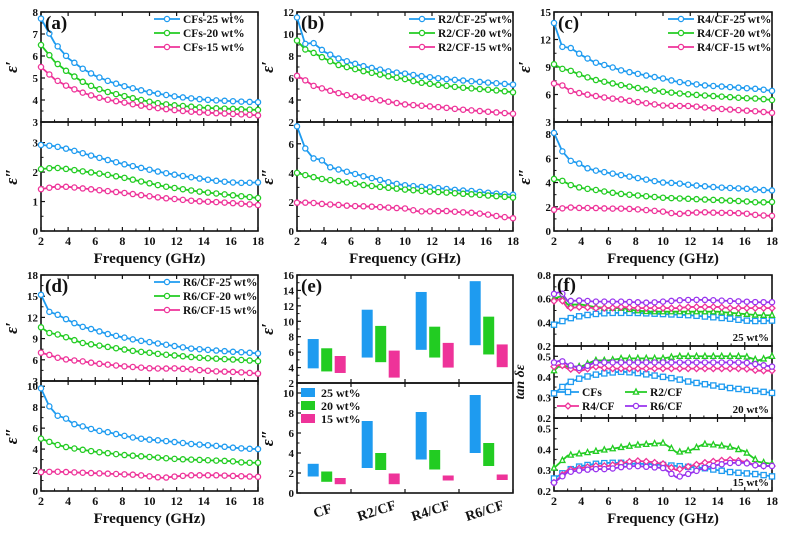  Describe the element at coordinates (546, 41) in the screenshot. I see `c-top-ytick-label: 12` at that location.